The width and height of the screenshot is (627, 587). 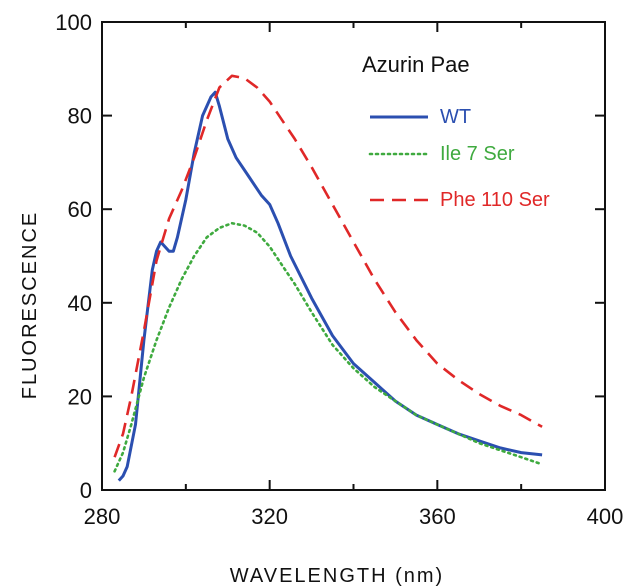 I want to click on legend-label: Phe 110 Ser, so click(x=495, y=200).